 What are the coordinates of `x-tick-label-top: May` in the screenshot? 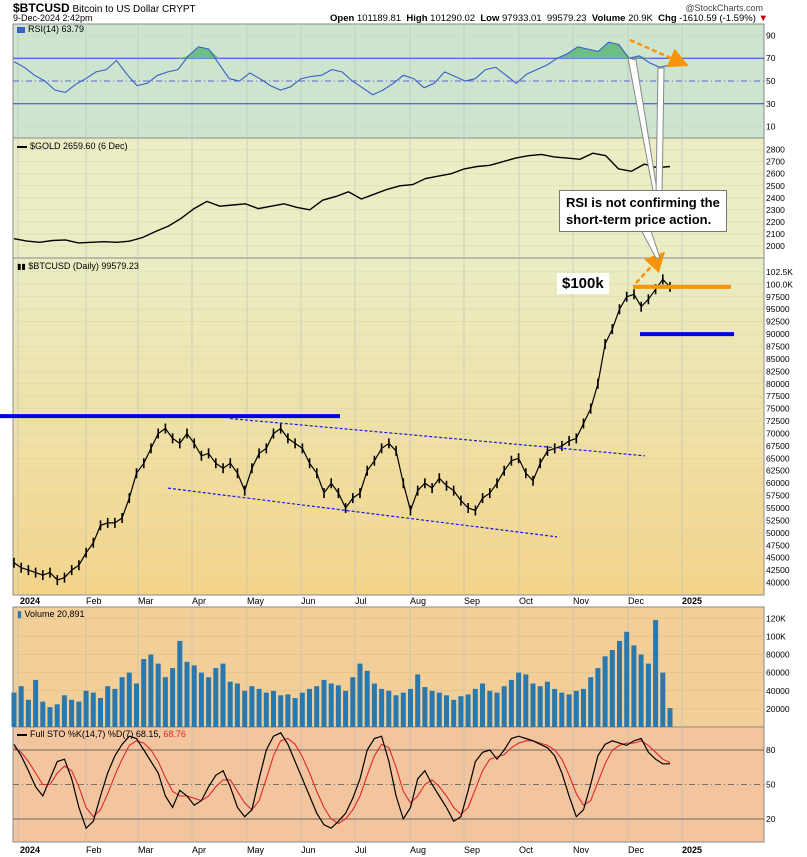 It's located at (256, 601).